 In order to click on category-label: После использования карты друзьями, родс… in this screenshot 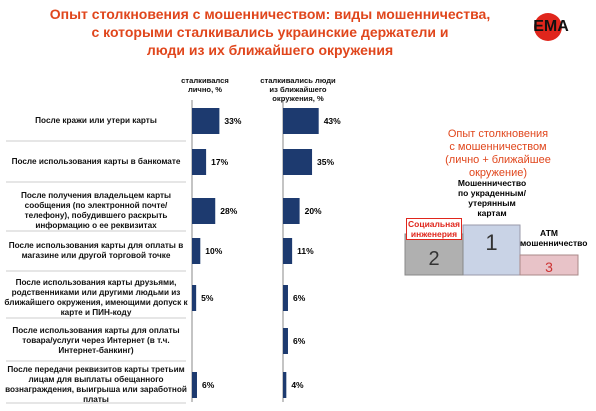, I will do `click(96, 297)`.